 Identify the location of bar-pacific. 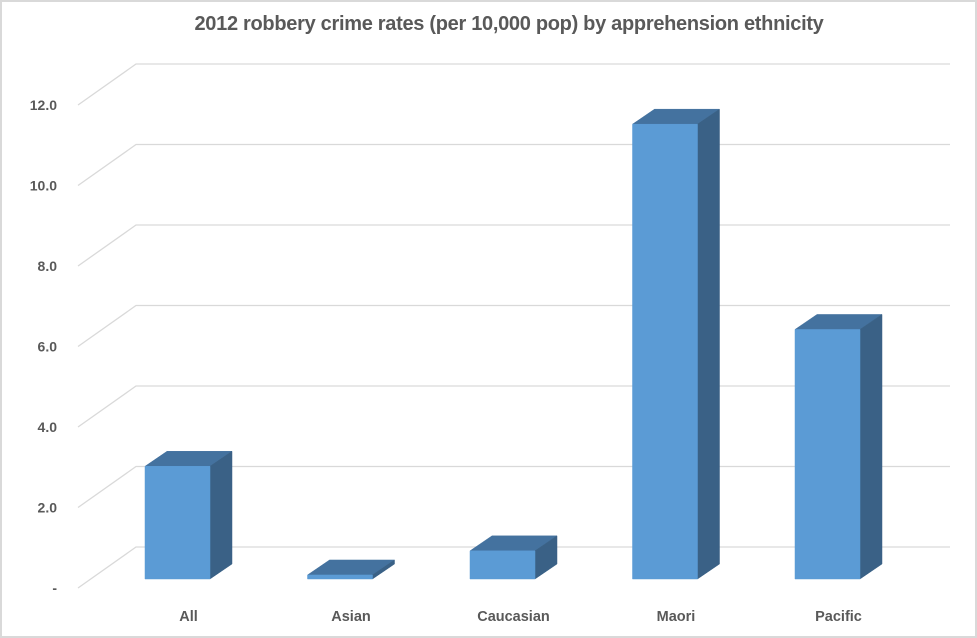
(838, 446).